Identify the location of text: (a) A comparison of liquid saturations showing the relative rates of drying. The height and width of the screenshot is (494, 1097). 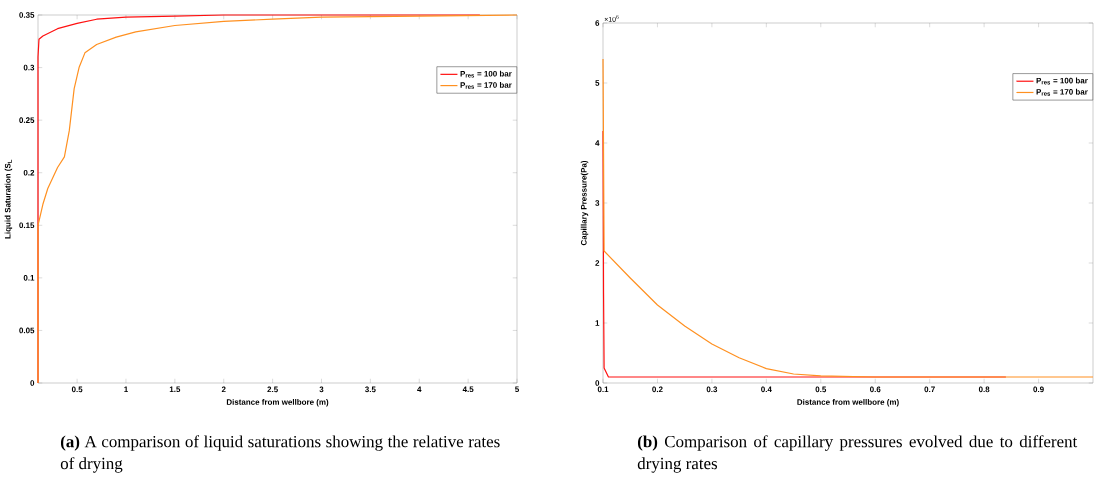
(280, 454).